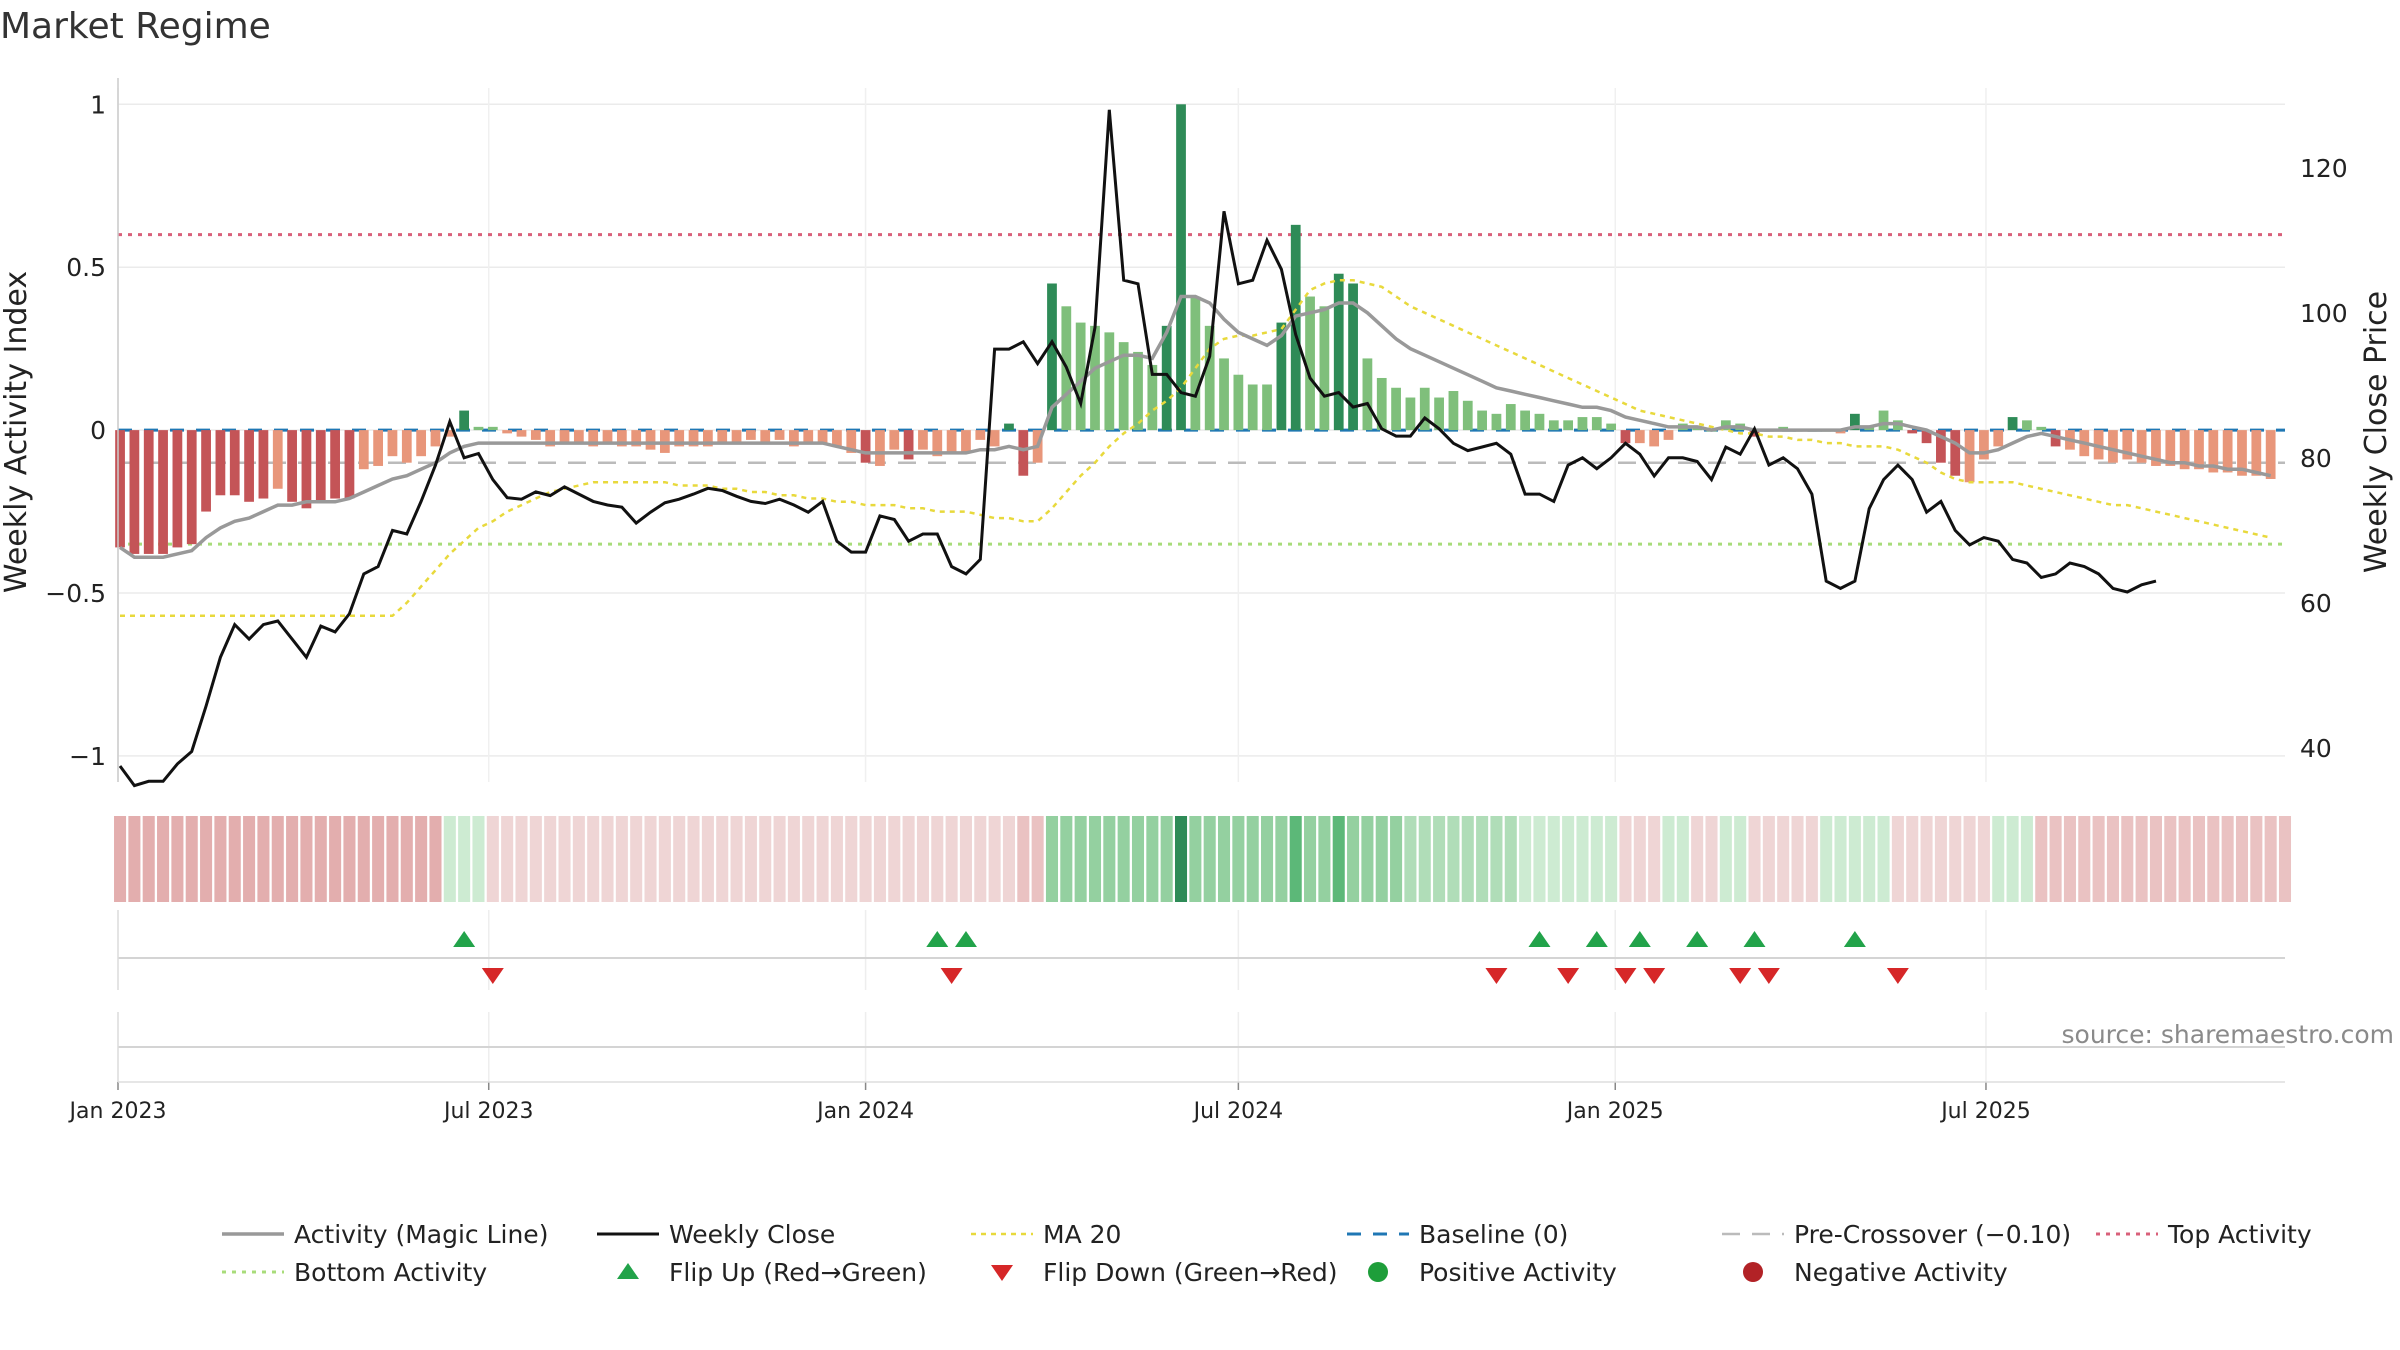  Describe the element at coordinates (1203, 859) in the screenshot. I see `regime-strip` at that location.